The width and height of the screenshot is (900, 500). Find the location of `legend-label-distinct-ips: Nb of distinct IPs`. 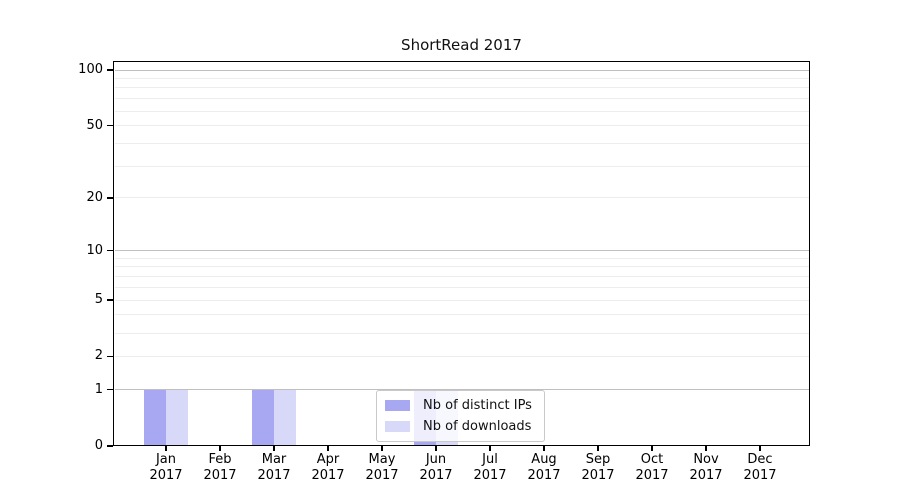

legend-label-distinct-ips: Nb of distinct IPs is located at coordinates (477, 405).